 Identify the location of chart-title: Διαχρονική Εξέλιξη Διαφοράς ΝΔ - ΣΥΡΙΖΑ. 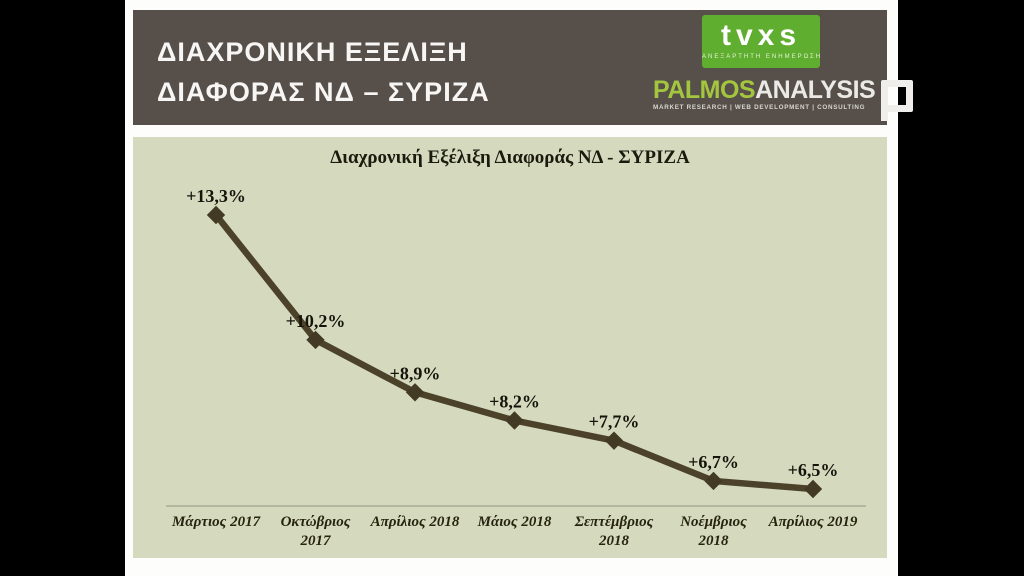
(510, 157).